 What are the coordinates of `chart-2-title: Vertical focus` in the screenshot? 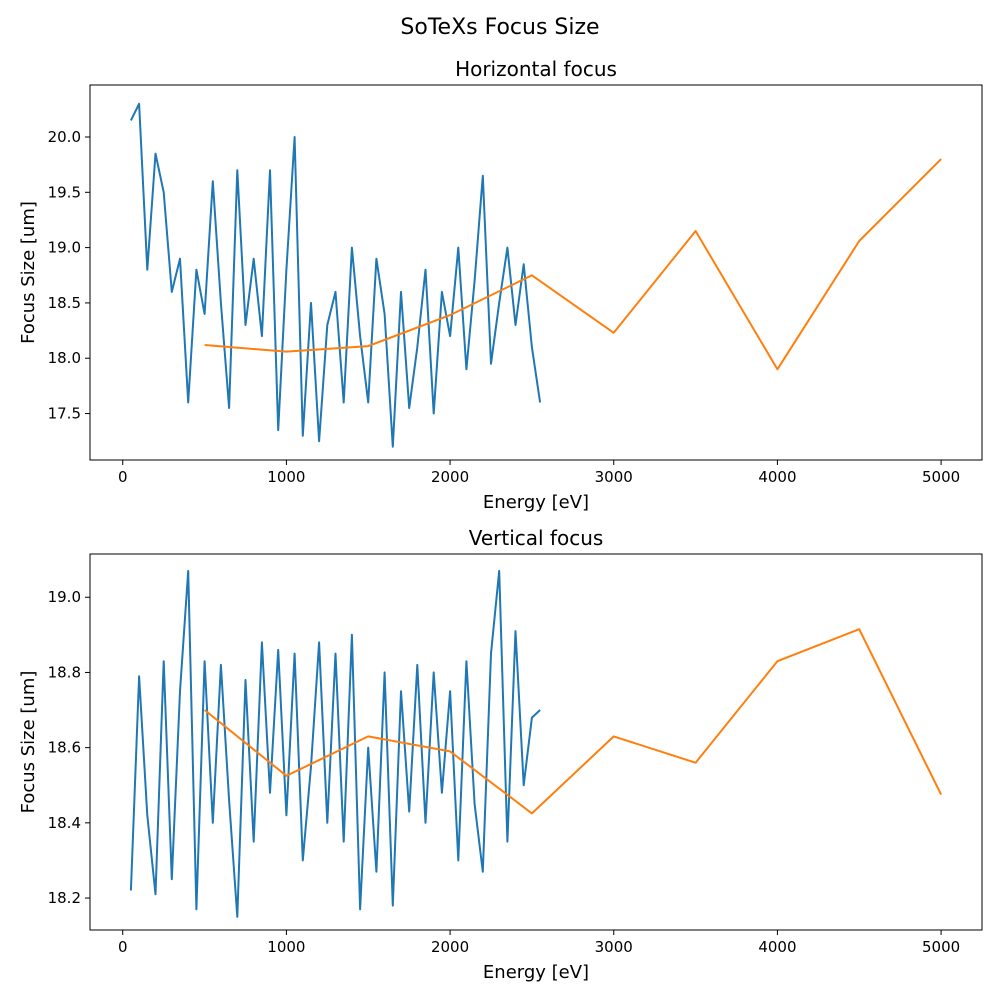 It's located at (536, 538).